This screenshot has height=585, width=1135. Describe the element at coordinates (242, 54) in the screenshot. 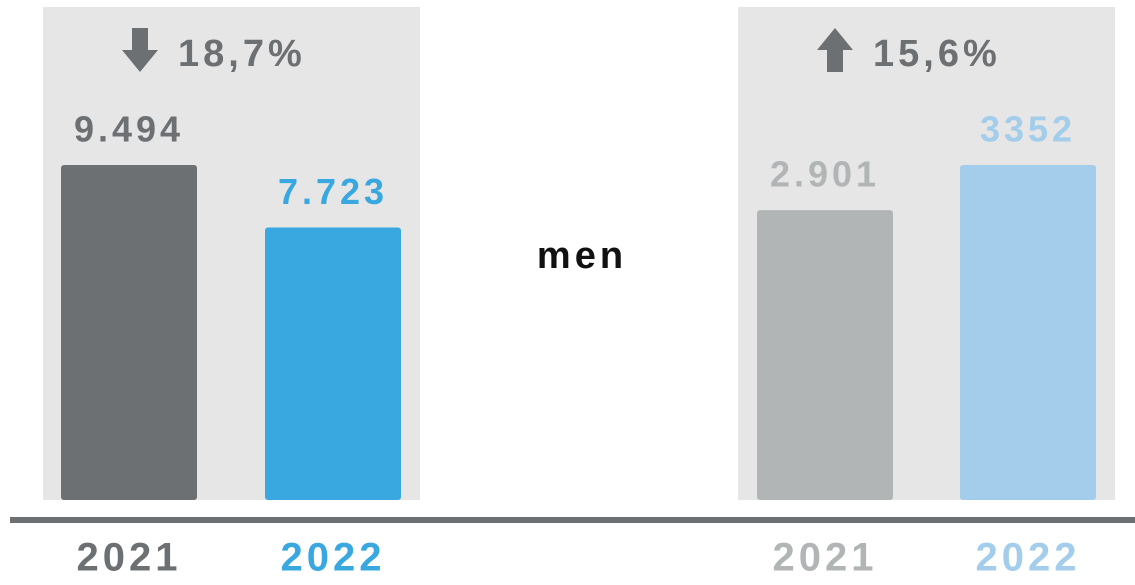

I see `change-label: 18,7%` at that location.